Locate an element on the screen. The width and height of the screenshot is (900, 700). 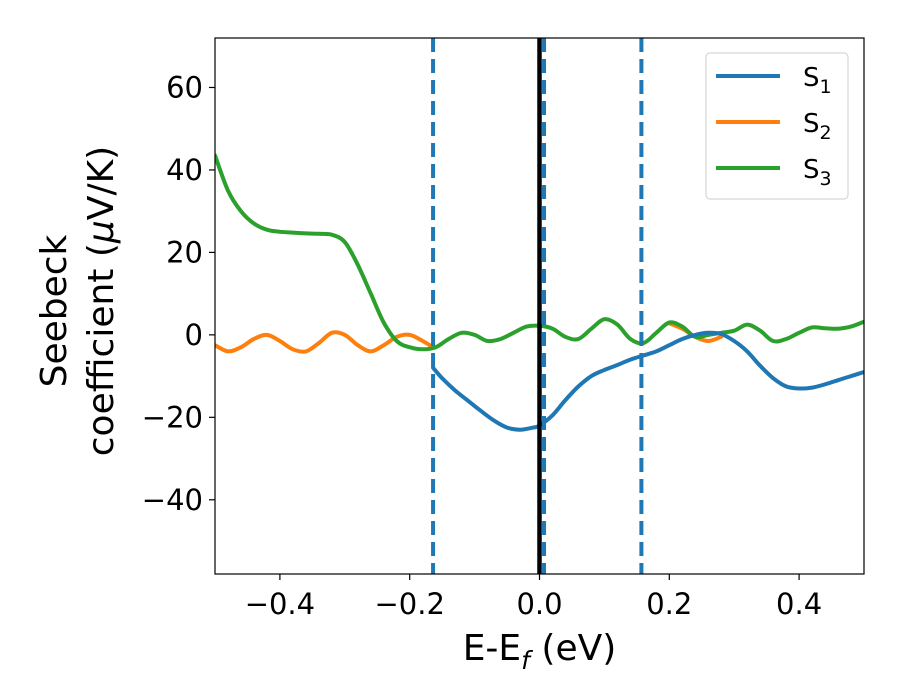
x-tick-label: 0.2 is located at coordinates (669, 604).